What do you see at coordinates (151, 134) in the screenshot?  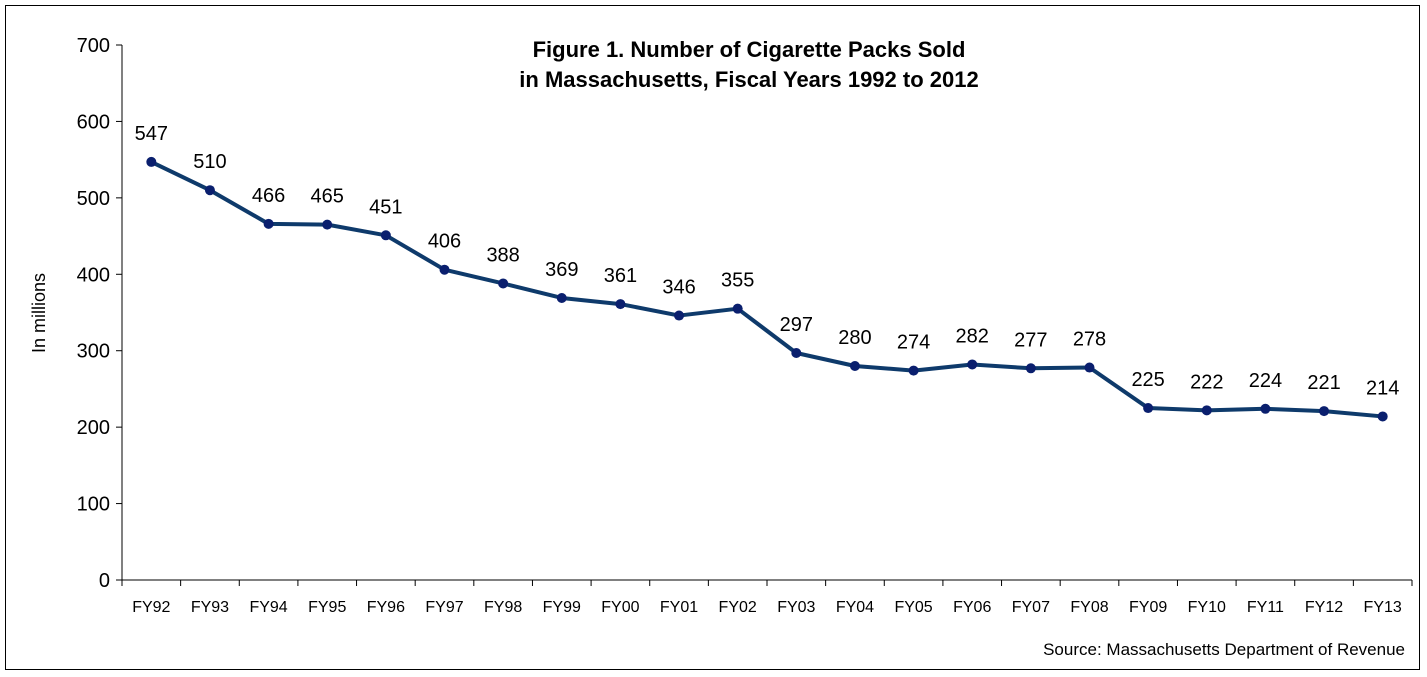 I see `data-label: 547` at bounding box center [151, 134].